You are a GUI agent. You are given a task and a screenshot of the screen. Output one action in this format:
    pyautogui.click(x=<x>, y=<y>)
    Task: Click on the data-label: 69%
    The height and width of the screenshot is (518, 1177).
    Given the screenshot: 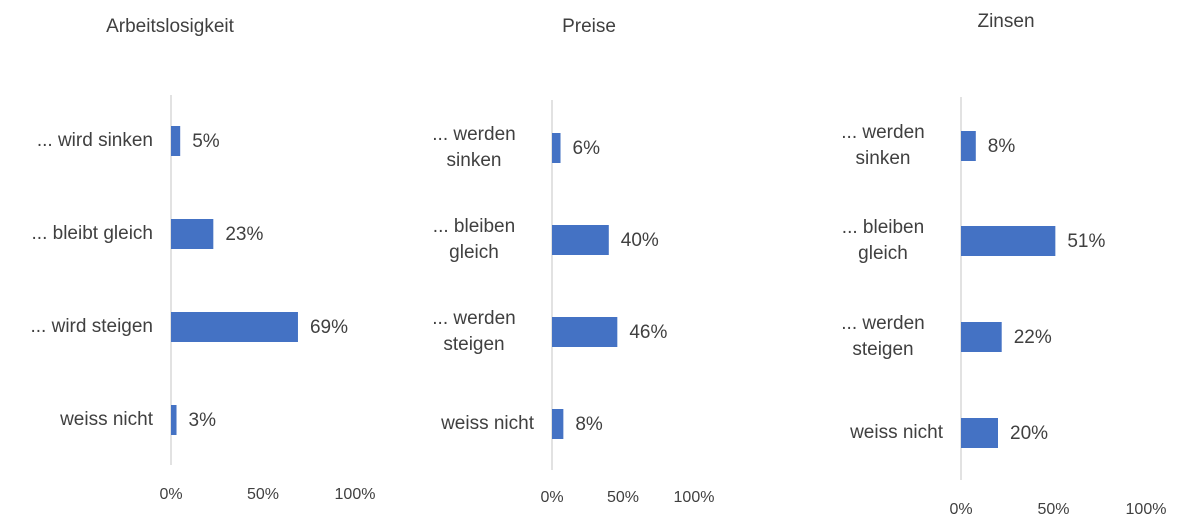 What is the action you would take?
    pyautogui.click(x=329, y=327)
    